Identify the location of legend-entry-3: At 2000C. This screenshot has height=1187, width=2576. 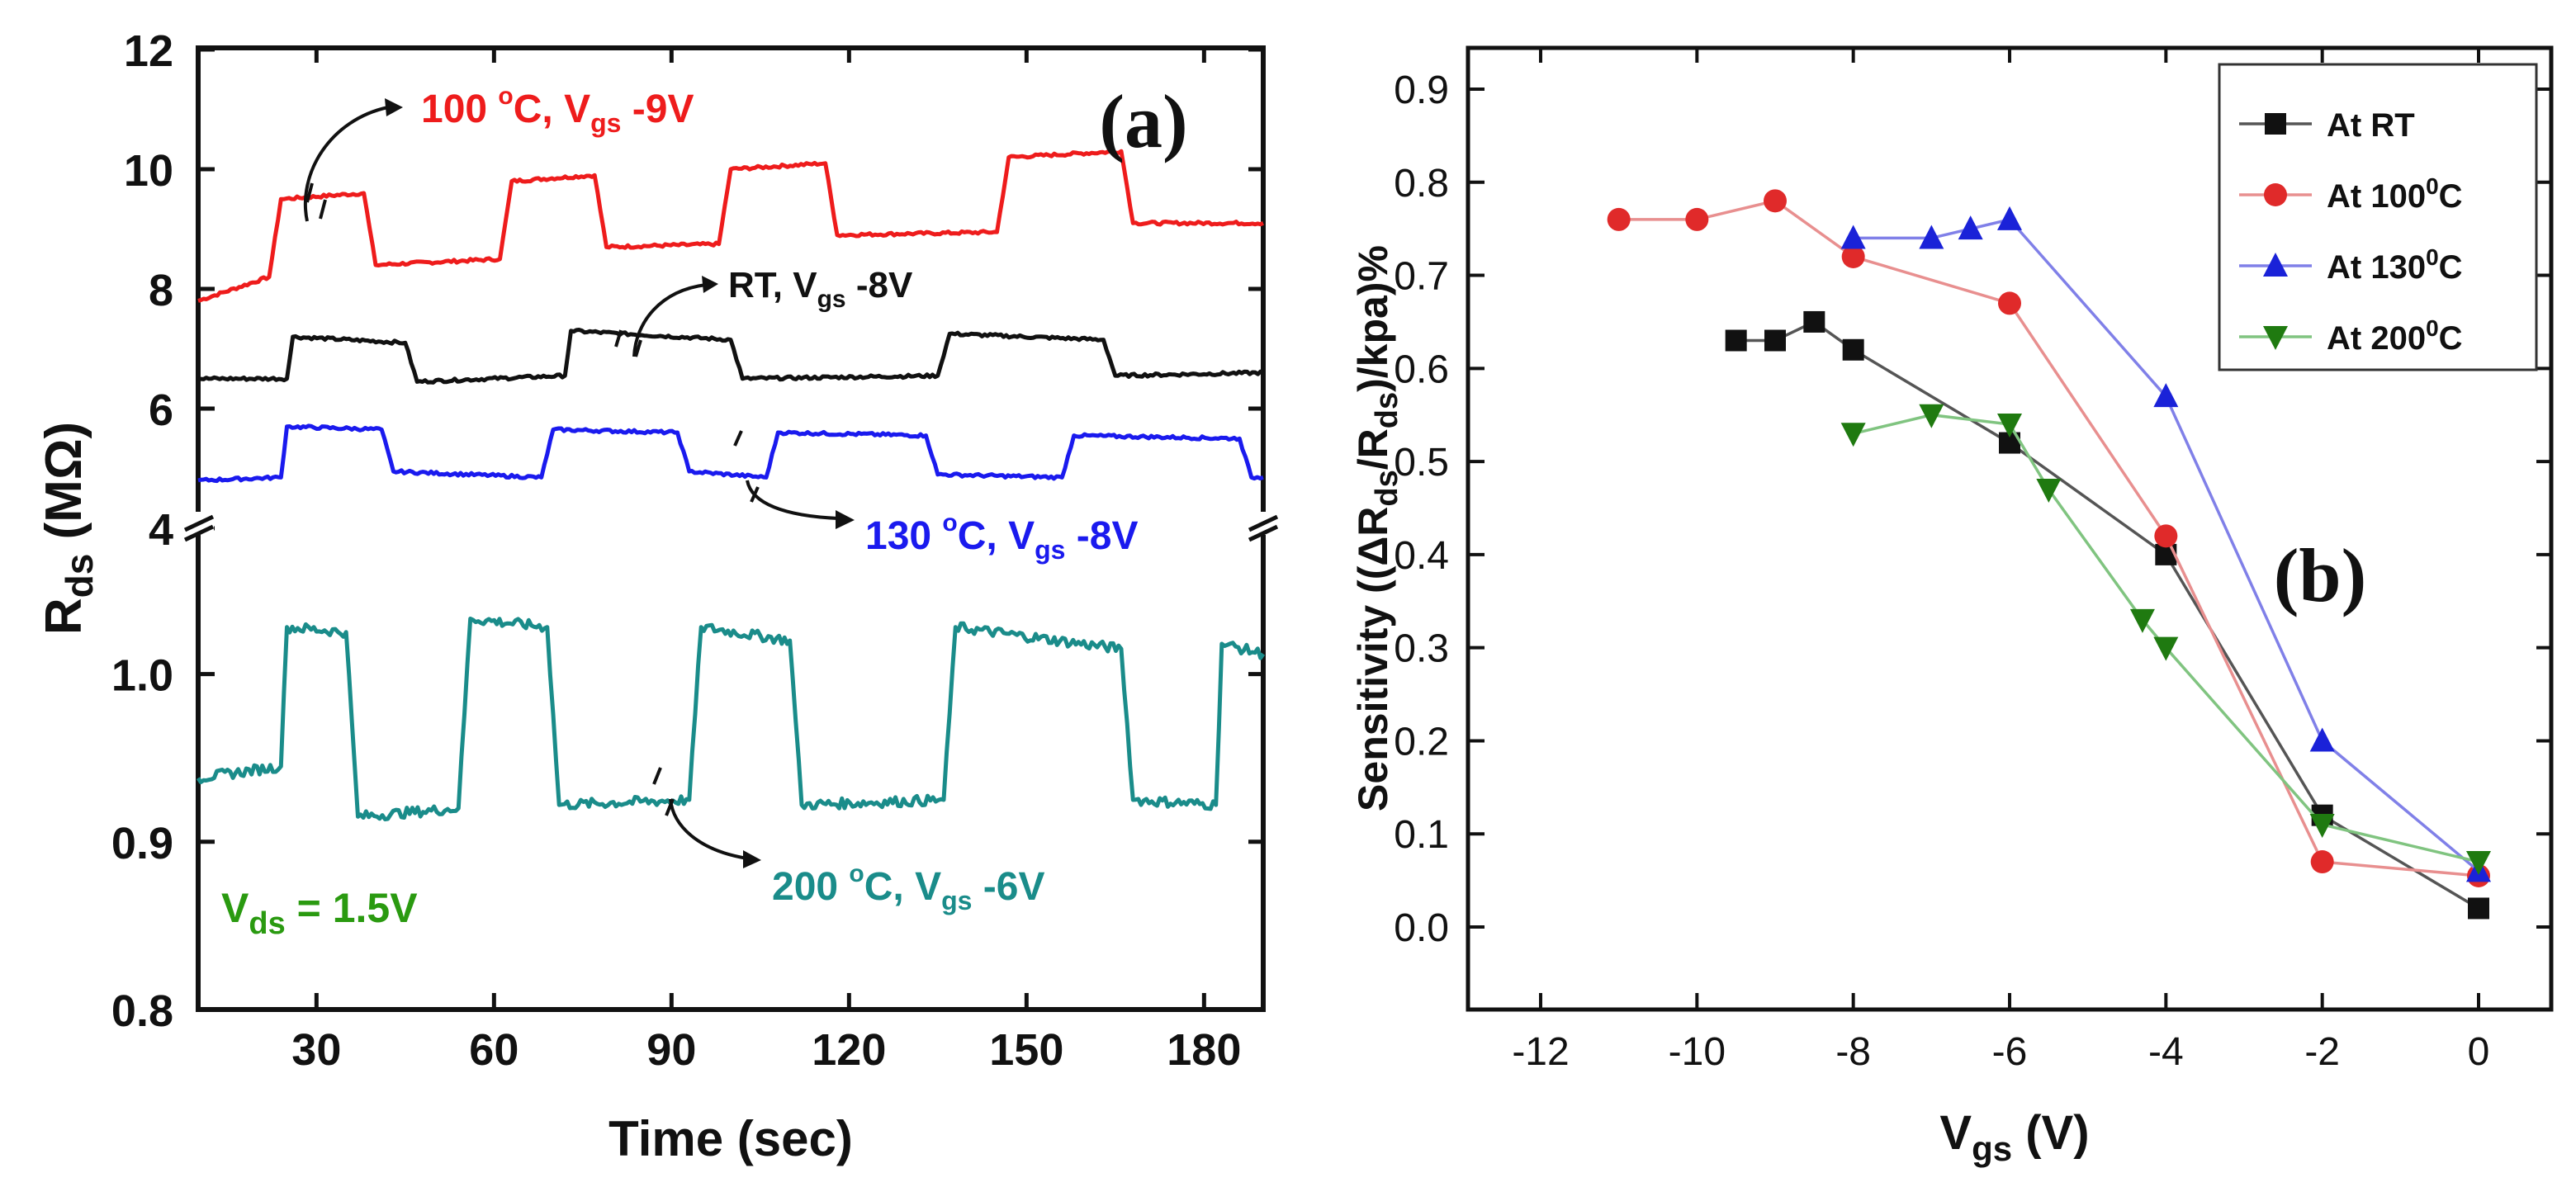
(2351, 336).